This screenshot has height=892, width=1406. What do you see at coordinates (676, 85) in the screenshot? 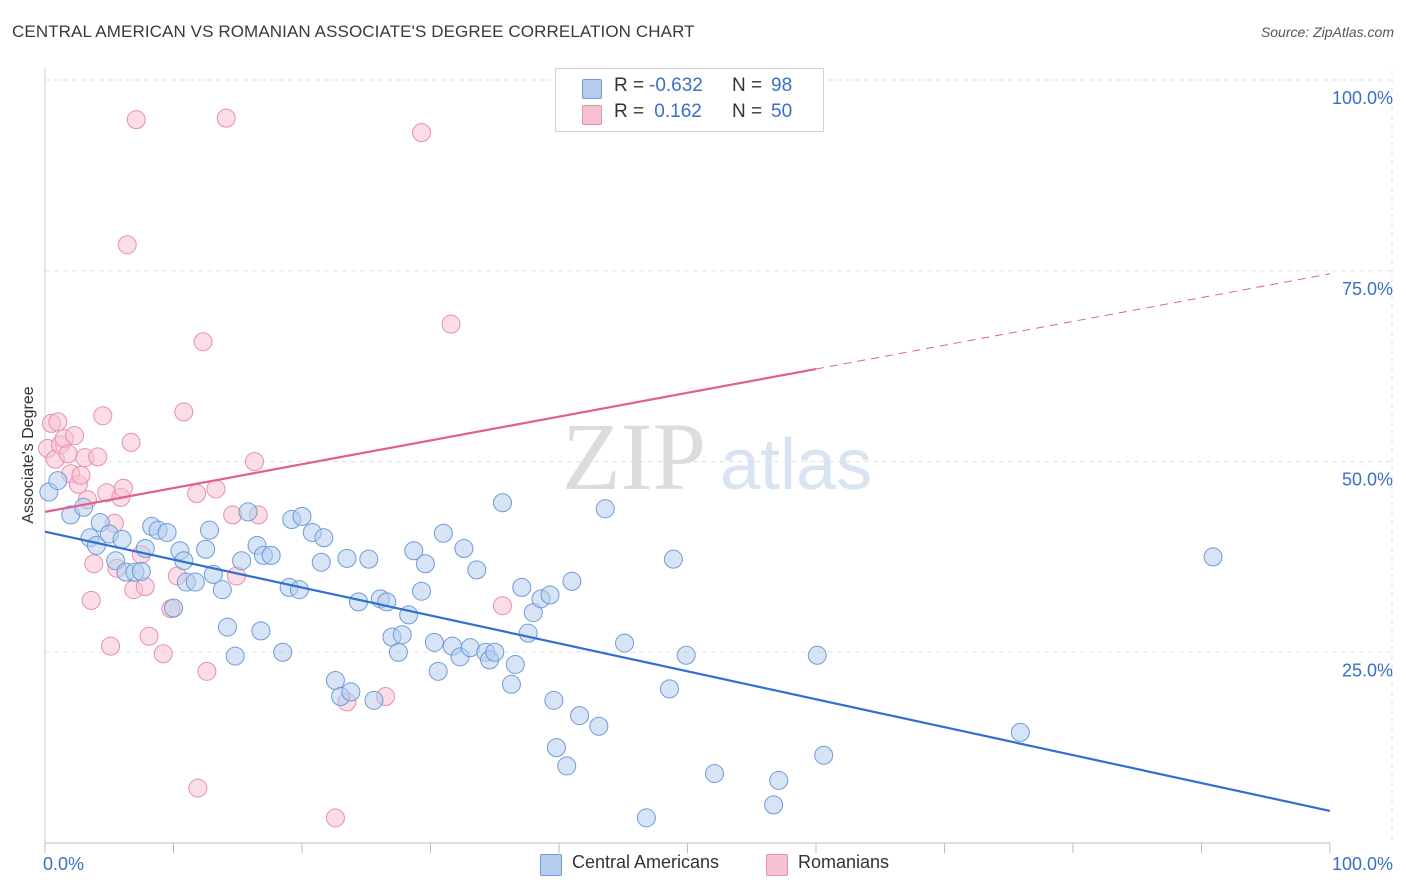
I see `legend-r-value: -0.632` at bounding box center [676, 85].